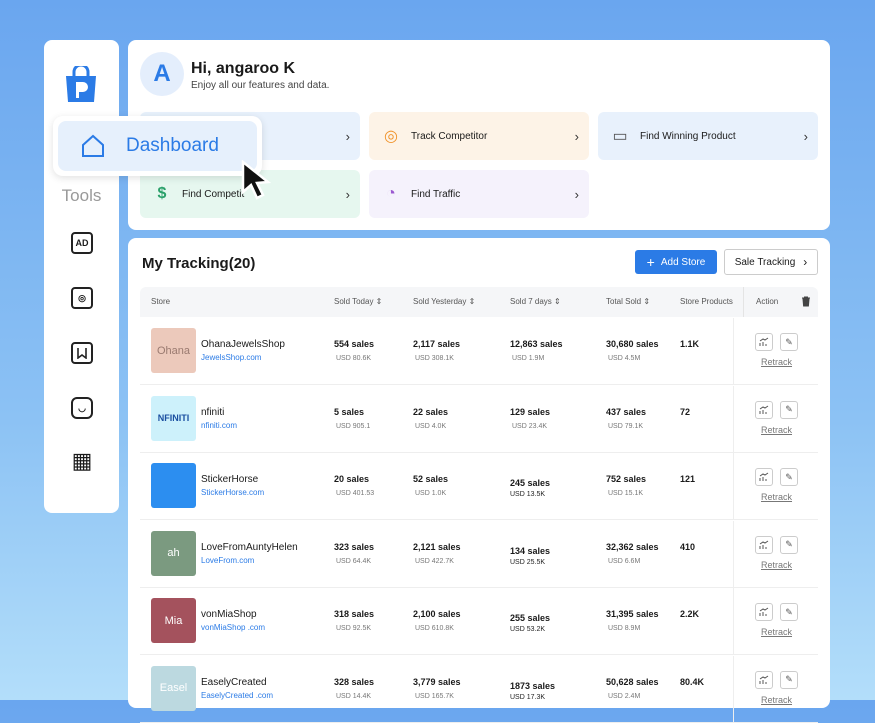 The image size is (875, 723). What do you see at coordinates (530, 618) in the screenshot?
I see `sales-count: 255 sales` at bounding box center [530, 618].